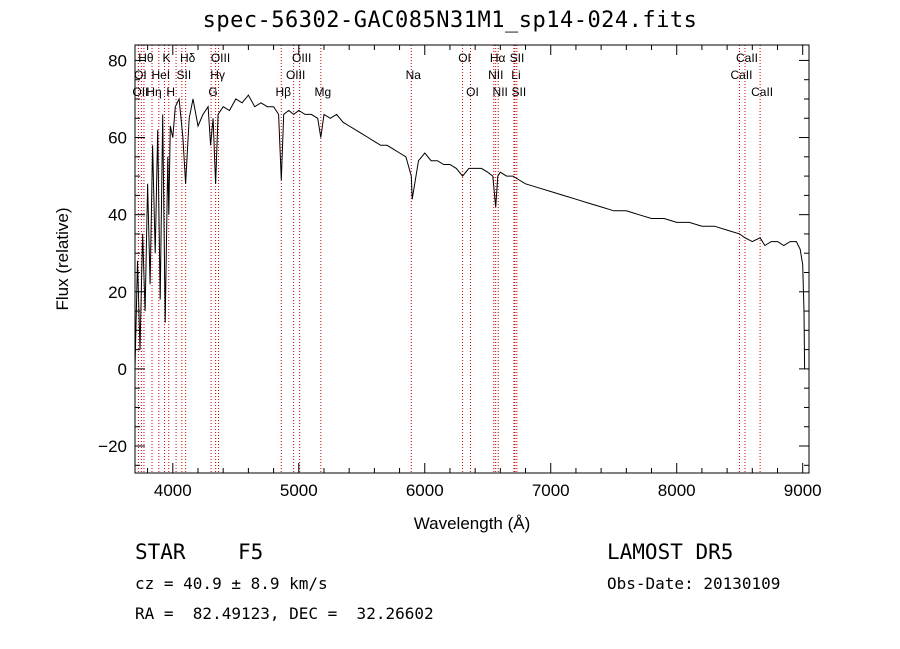  Describe the element at coordinates (173, 490) in the screenshot. I see `x-tick-label-0: 4000` at that location.